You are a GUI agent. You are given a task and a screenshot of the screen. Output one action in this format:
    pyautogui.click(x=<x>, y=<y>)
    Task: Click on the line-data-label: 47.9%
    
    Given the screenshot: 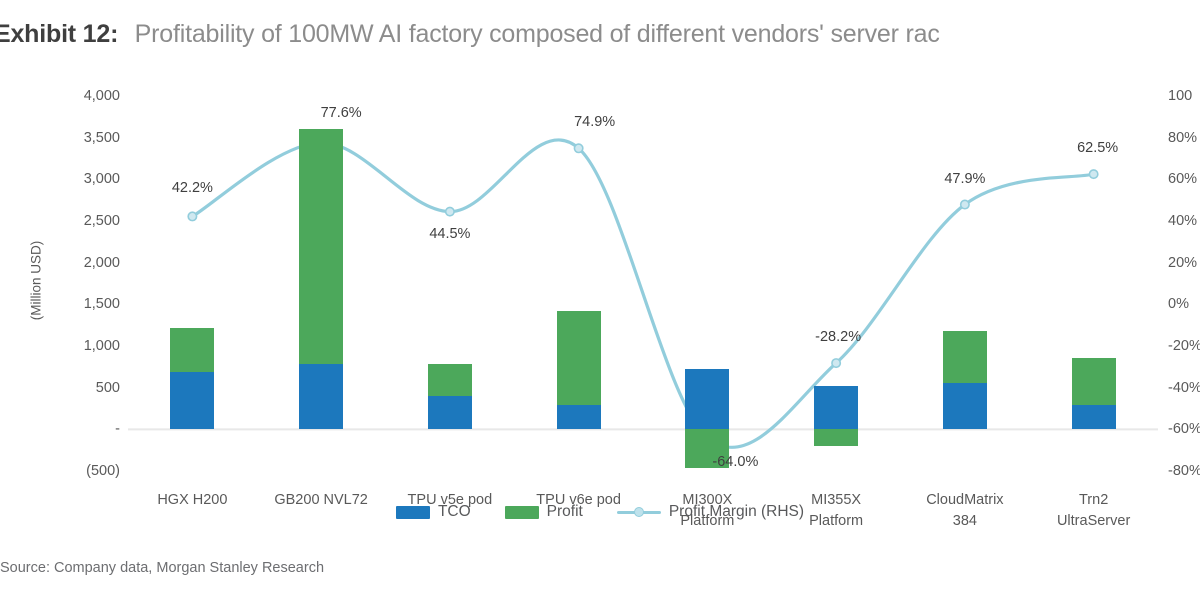 What is the action you would take?
    pyautogui.click(x=965, y=178)
    